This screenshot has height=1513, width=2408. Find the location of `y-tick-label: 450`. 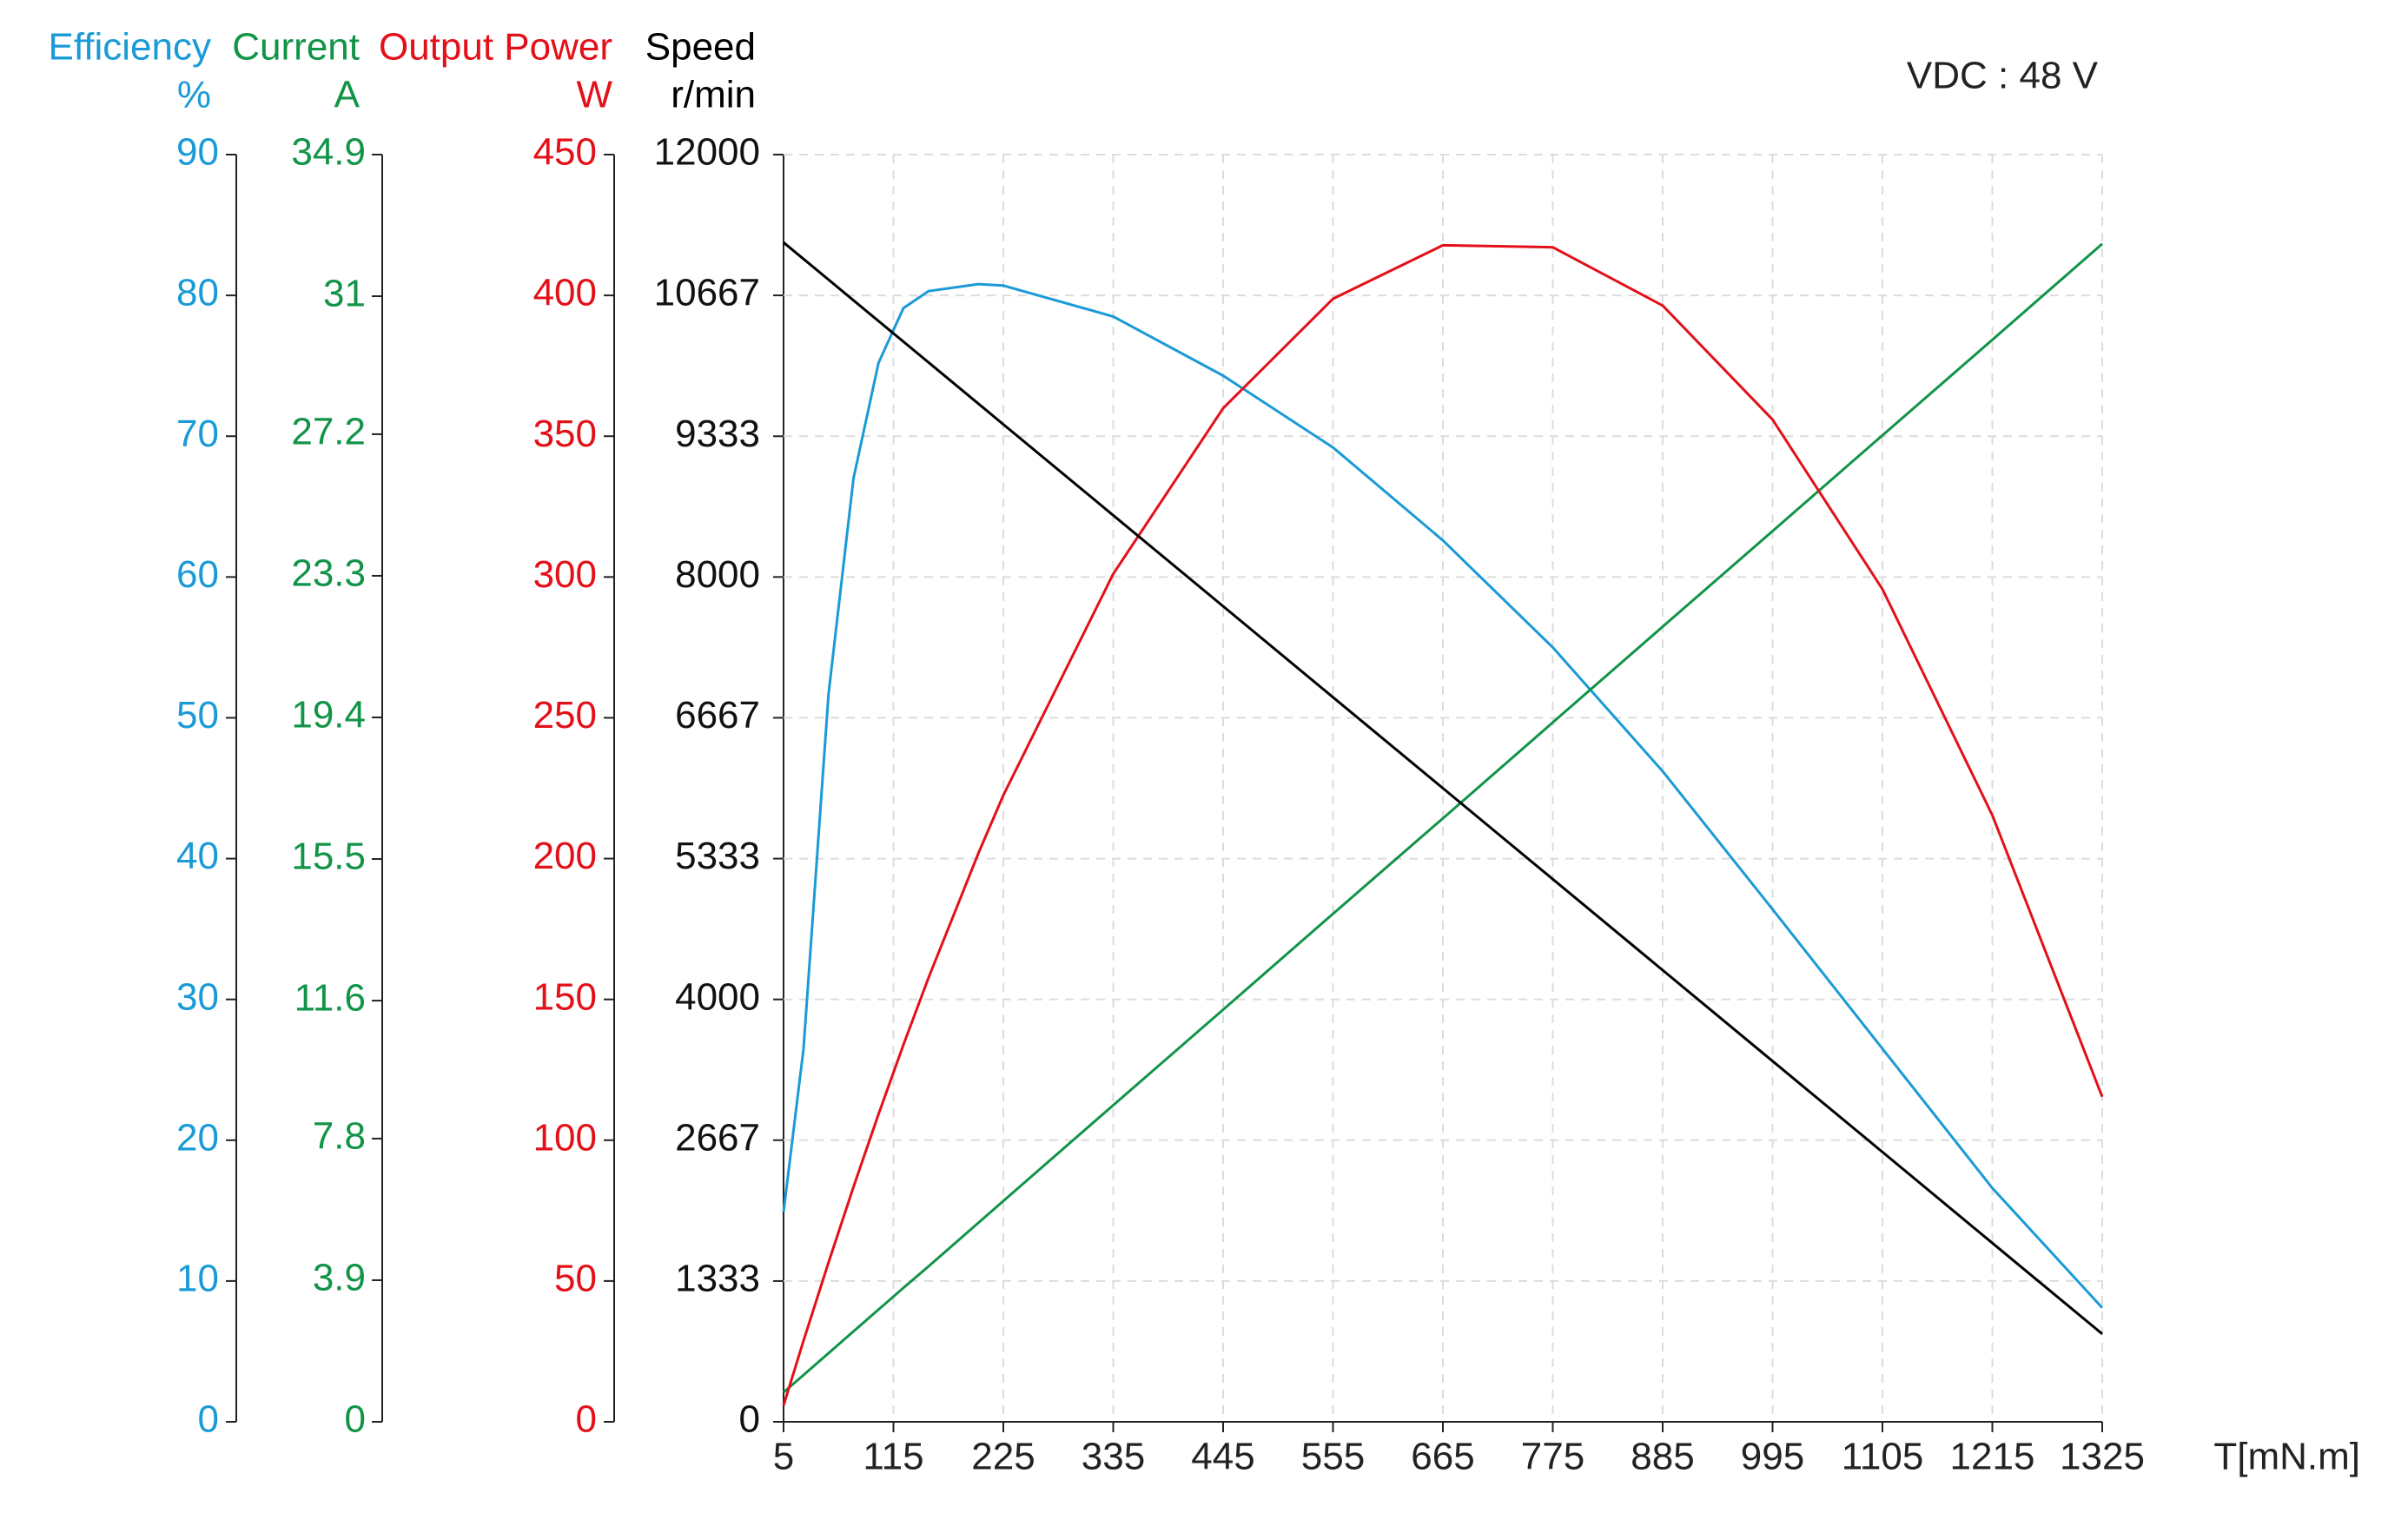

y-tick-label: 450 is located at coordinates (565, 152).